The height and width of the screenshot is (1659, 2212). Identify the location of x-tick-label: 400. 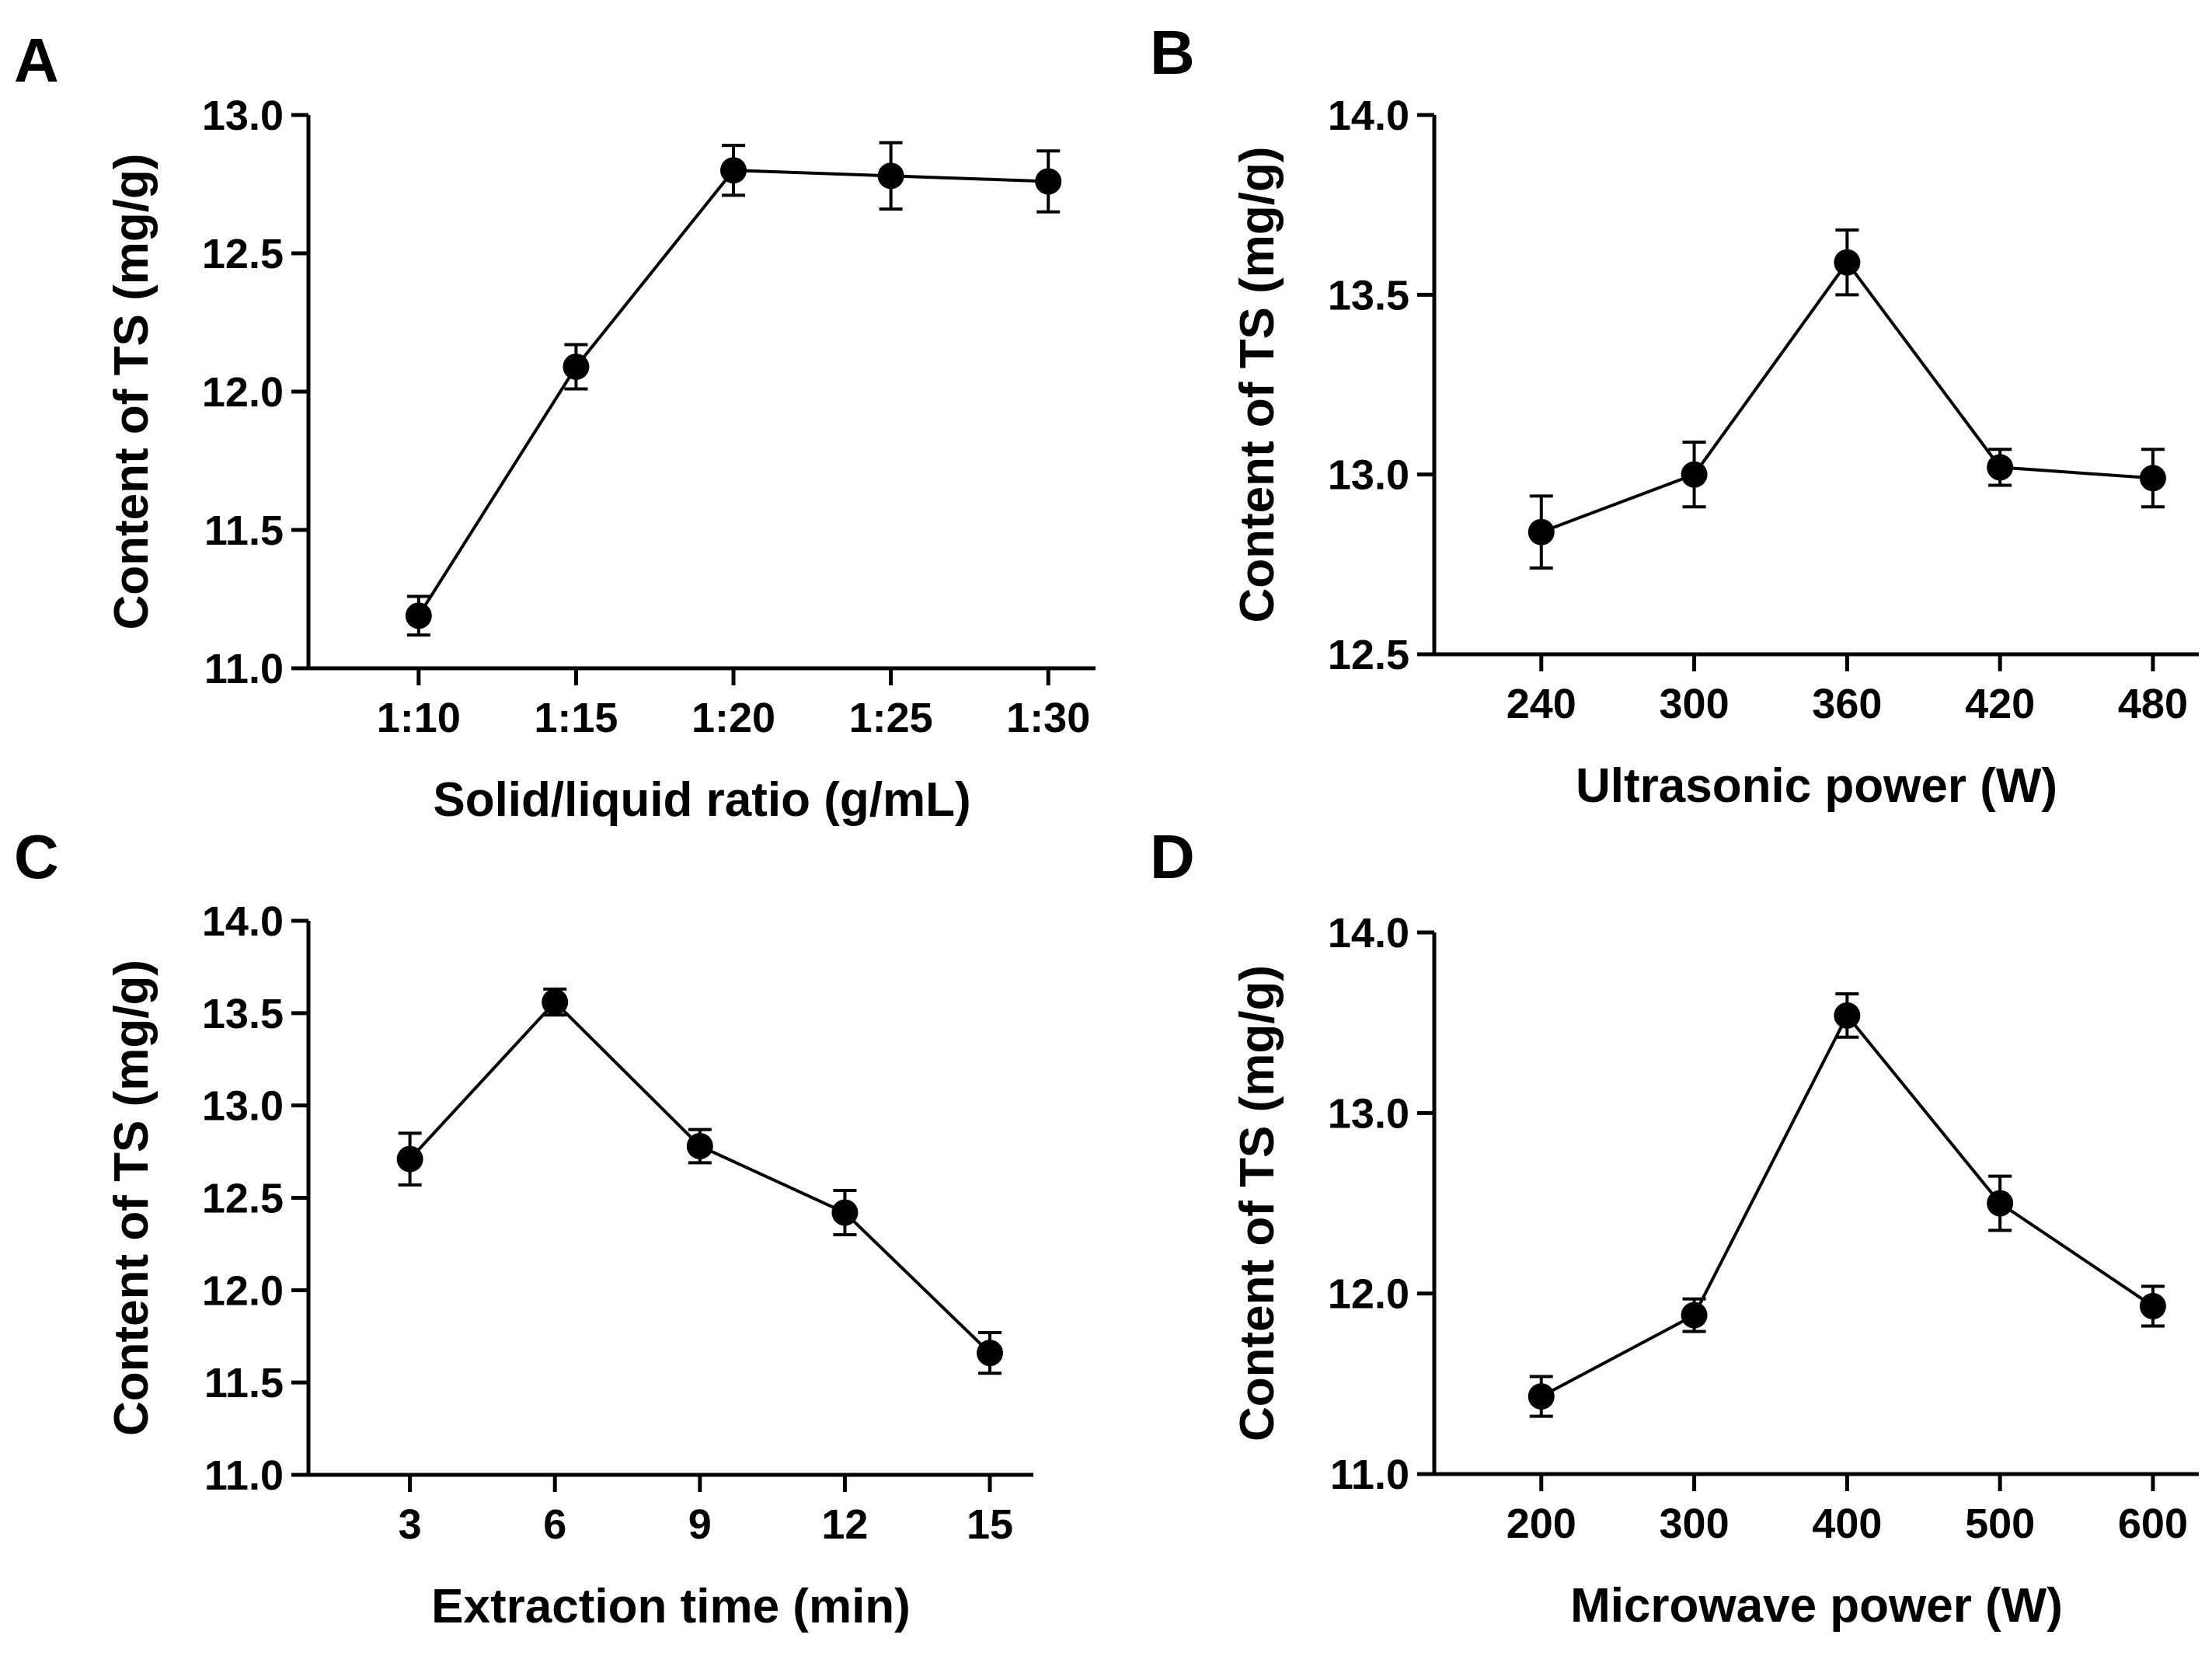
(1847, 1524).